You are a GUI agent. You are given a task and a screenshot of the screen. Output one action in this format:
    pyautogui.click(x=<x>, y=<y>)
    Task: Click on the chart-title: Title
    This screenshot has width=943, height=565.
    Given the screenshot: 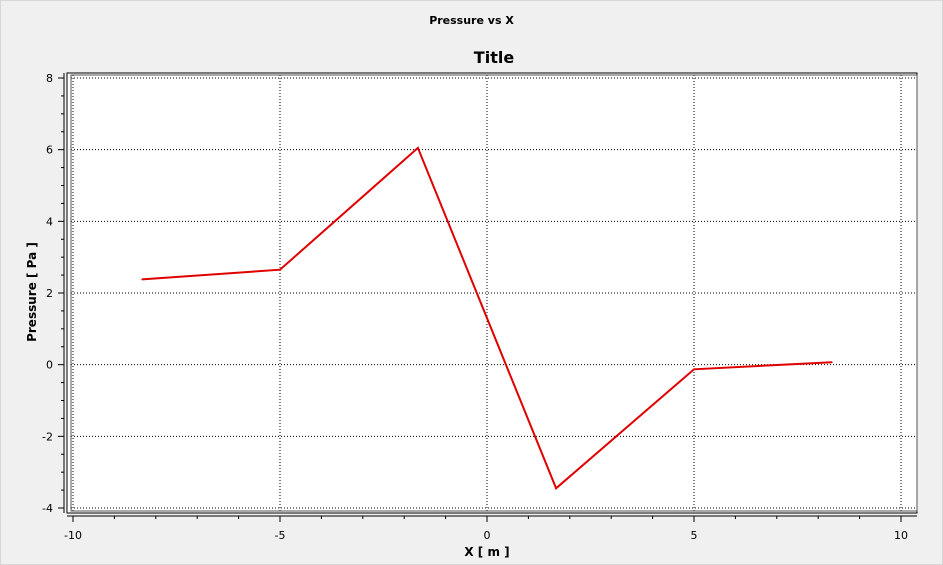 What is the action you would take?
    pyautogui.click(x=494, y=57)
    